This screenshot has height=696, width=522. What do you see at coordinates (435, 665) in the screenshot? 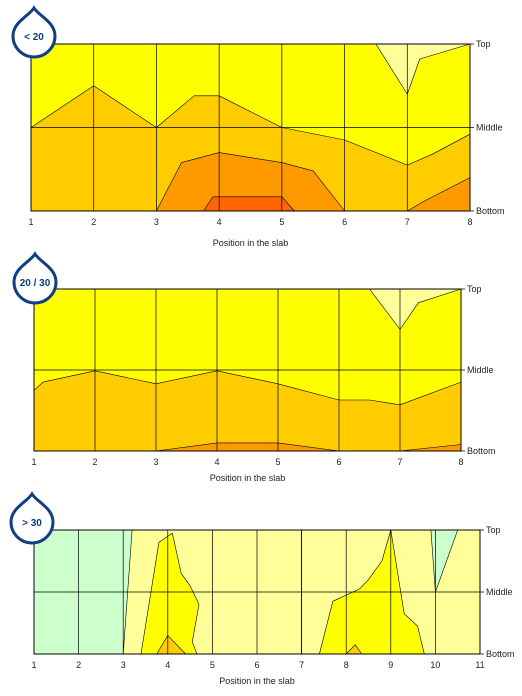
I see `x-tick-label: 10` at bounding box center [435, 665].